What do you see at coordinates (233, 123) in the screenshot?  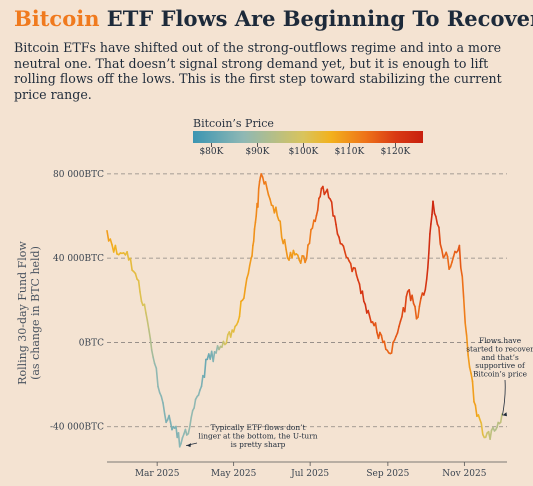 I see `legend-title: Bitcoin’s Price` at bounding box center [233, 123].